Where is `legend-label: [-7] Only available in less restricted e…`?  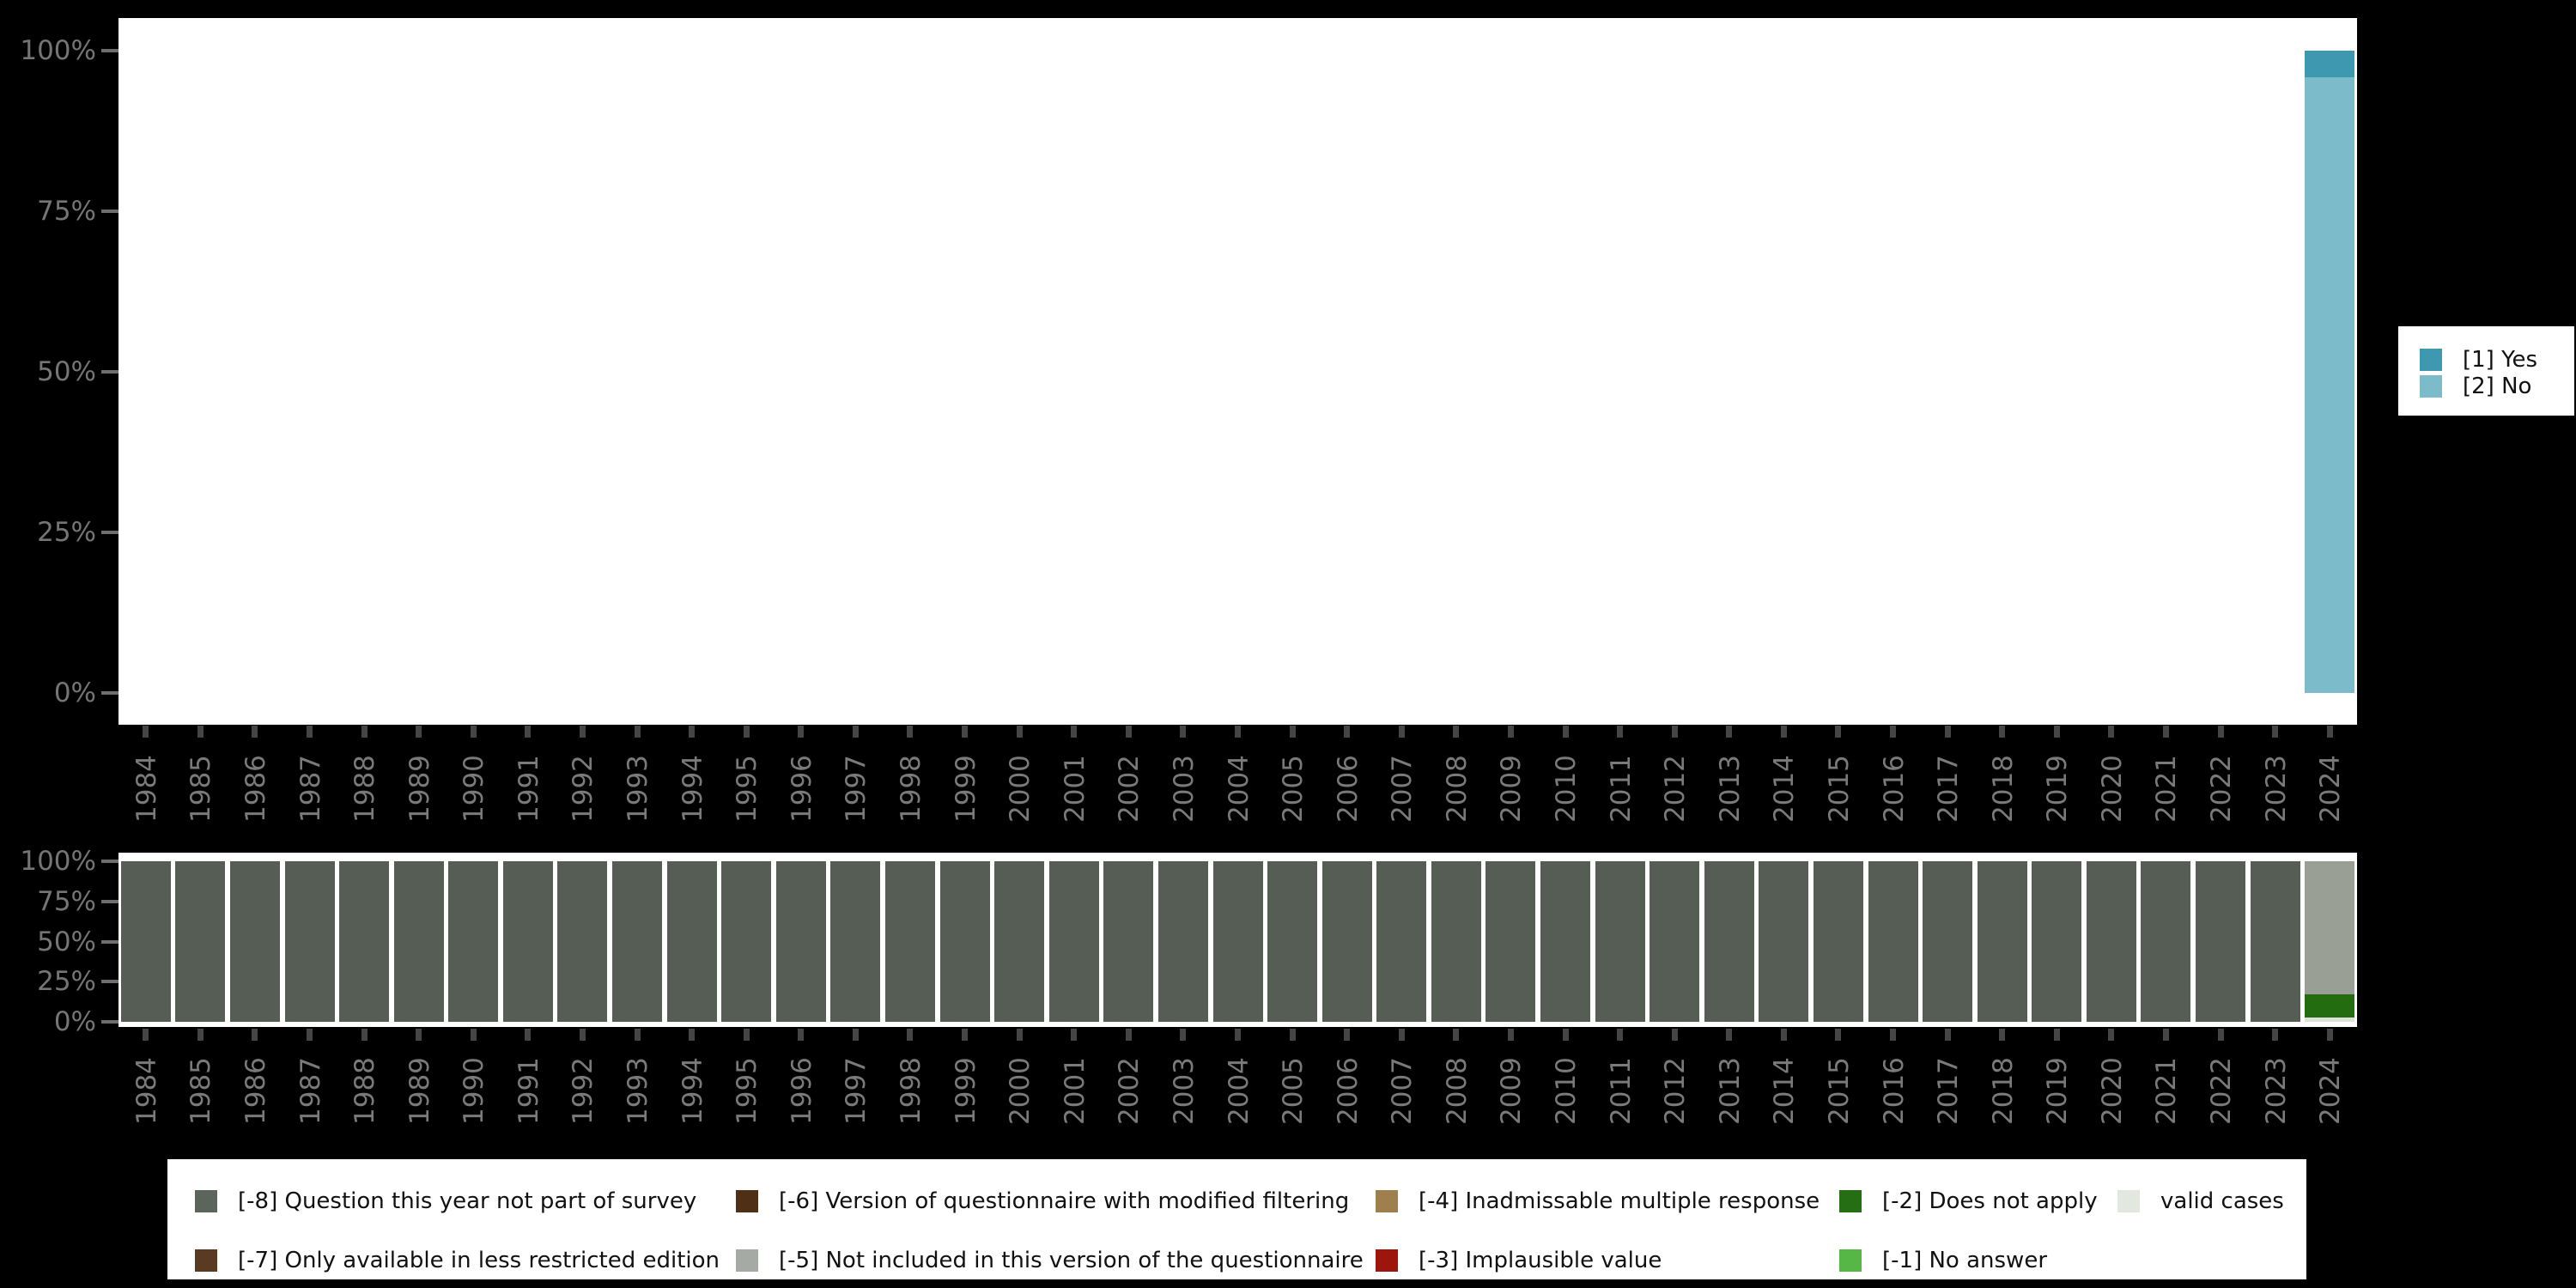 legend-label: [-7] Only available in less restricted e… is located at coordinates (479, 1261).